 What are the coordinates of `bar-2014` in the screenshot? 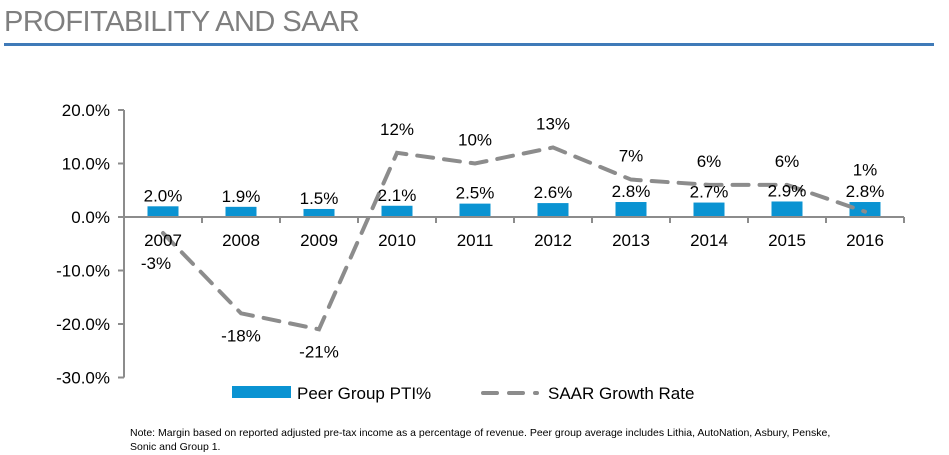 It's located at (709, 209).